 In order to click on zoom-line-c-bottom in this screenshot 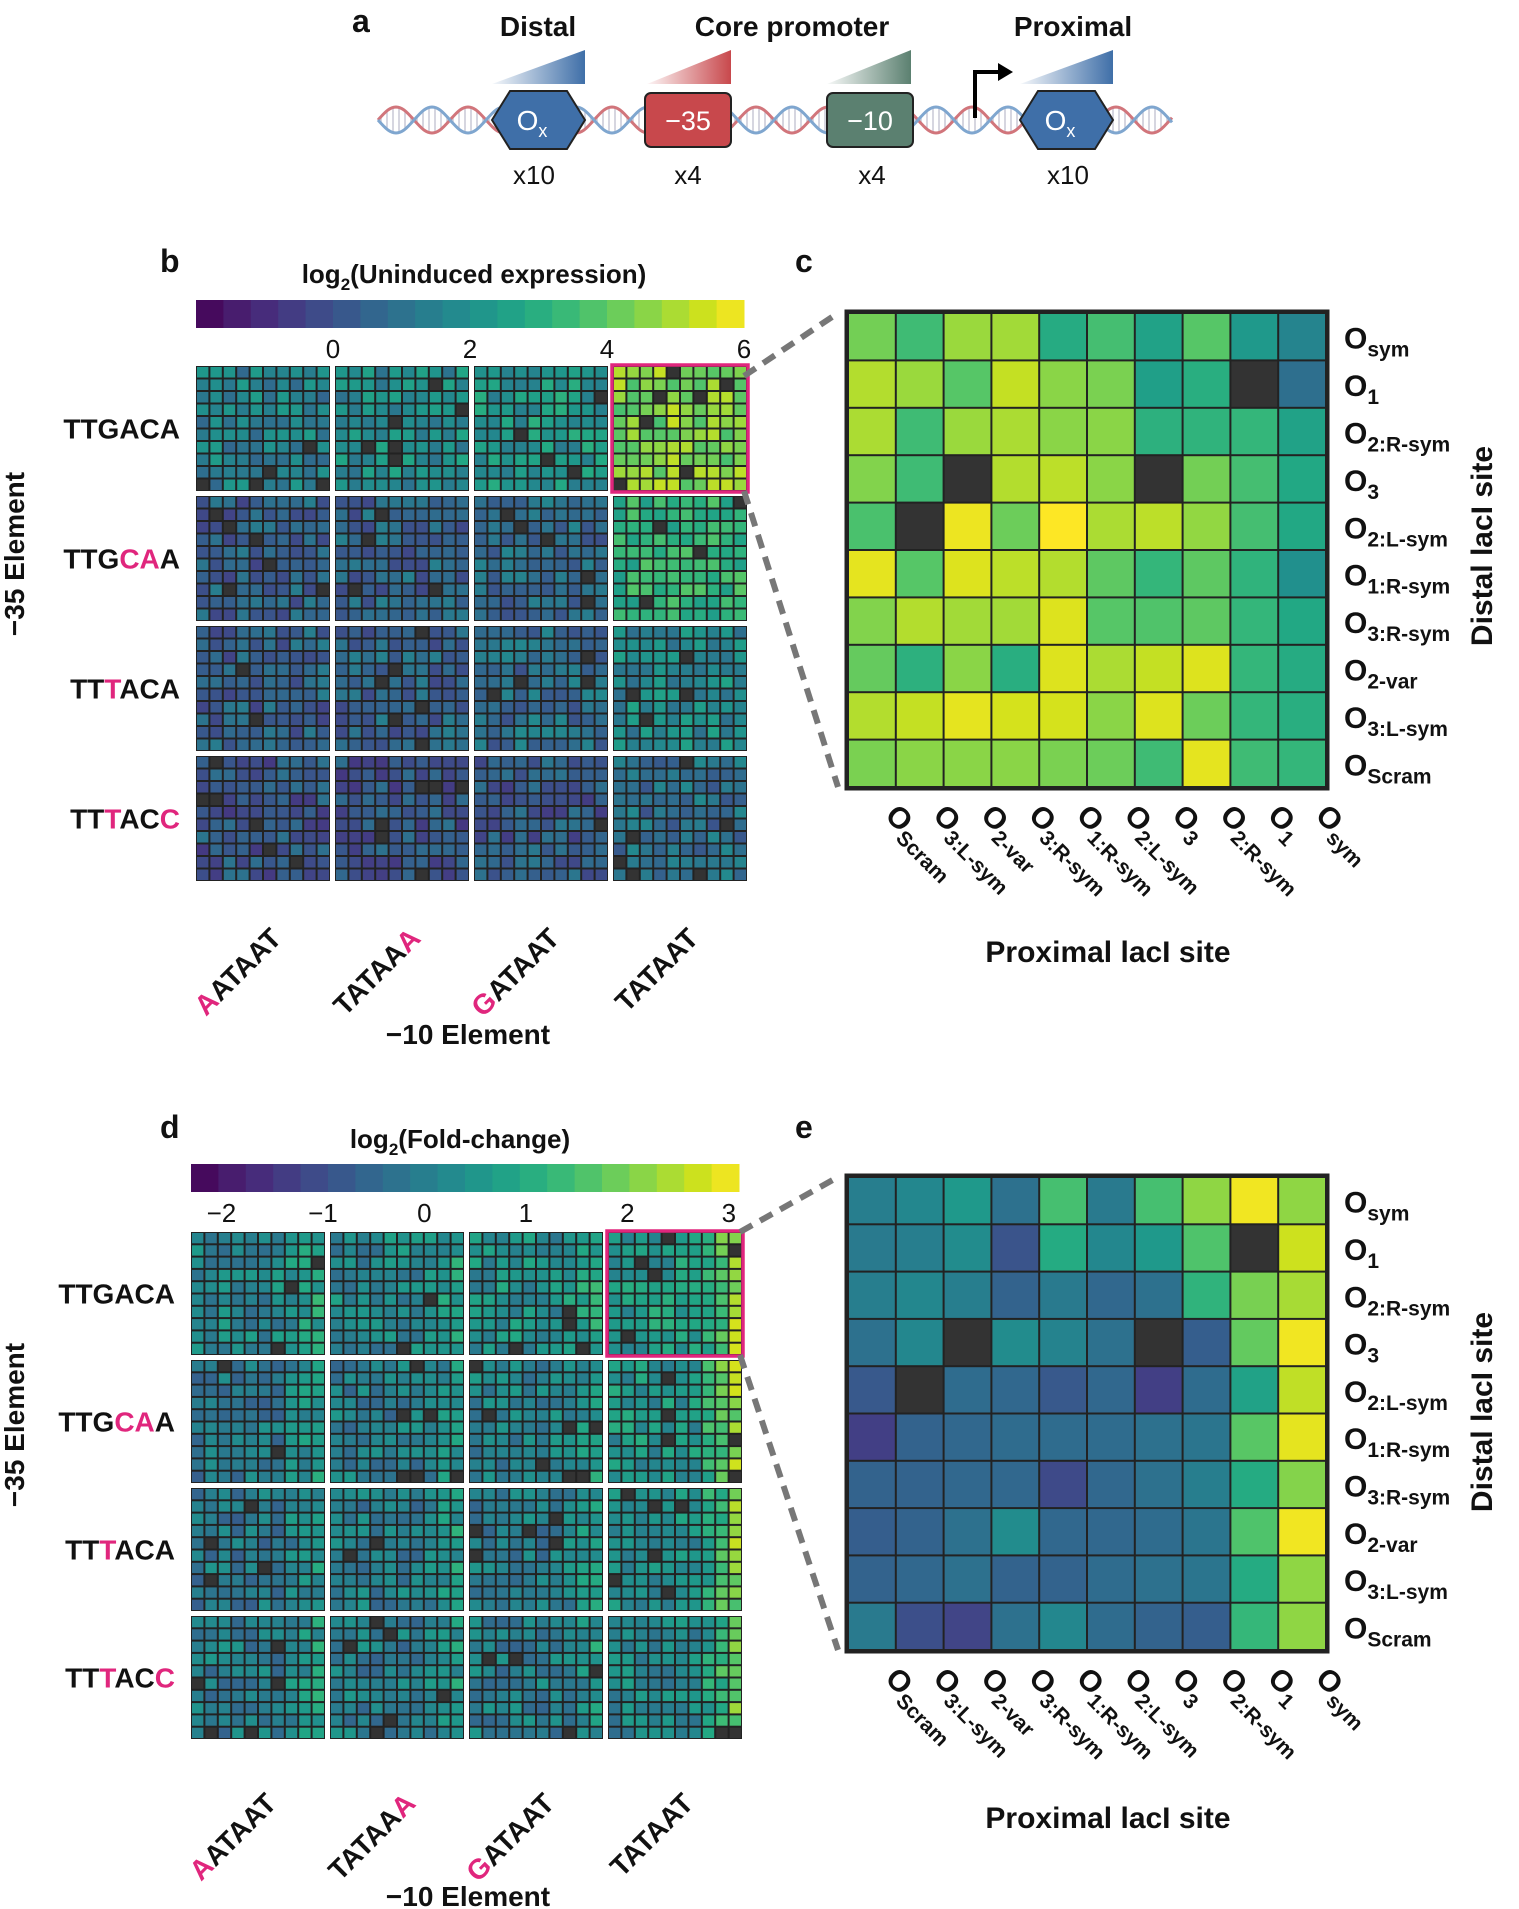, I will do `click(791, 639)`.